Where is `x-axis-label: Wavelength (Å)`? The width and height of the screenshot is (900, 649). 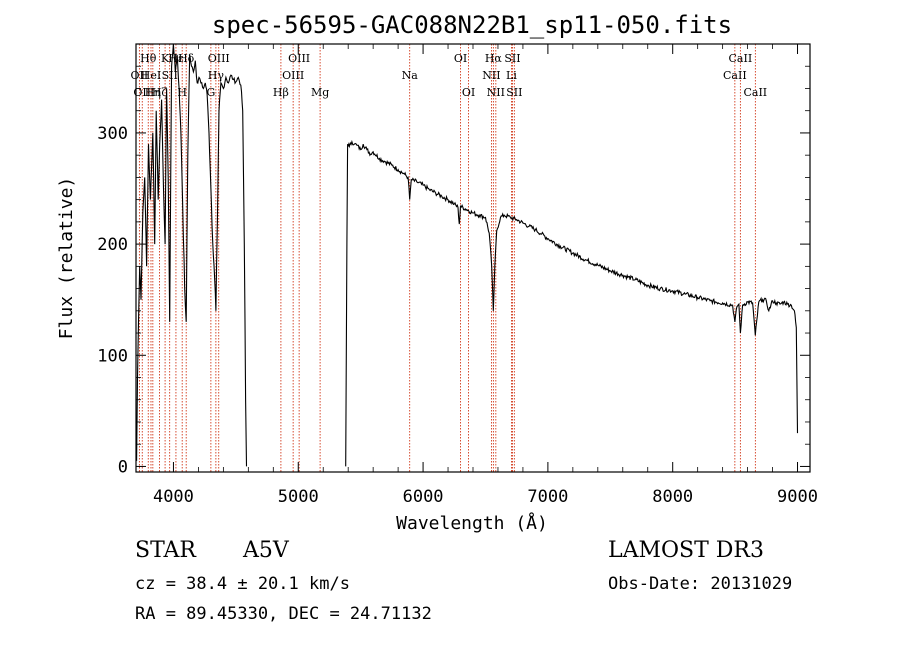 x-axis-label: Wavelength (Å) is located at coordinates (472, 523).